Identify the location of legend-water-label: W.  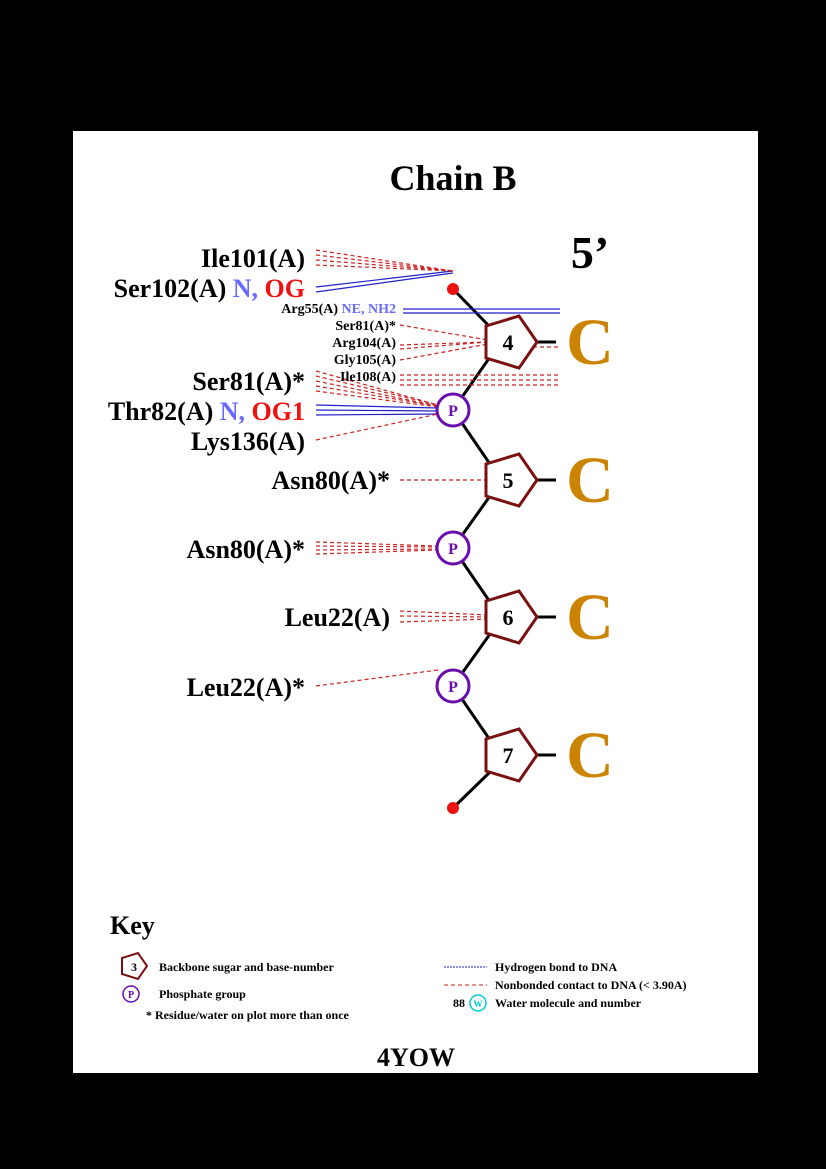
(478, 1004).